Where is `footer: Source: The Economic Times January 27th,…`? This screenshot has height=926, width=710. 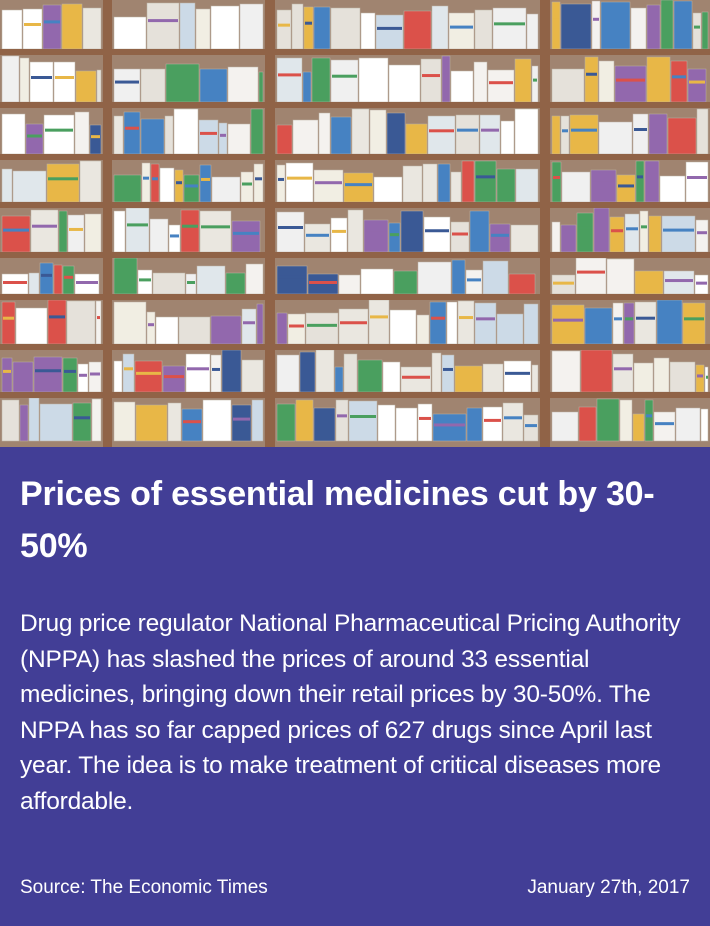
footer: Source: The Economic Times January 27th,… is located at coordinates (355, 888).